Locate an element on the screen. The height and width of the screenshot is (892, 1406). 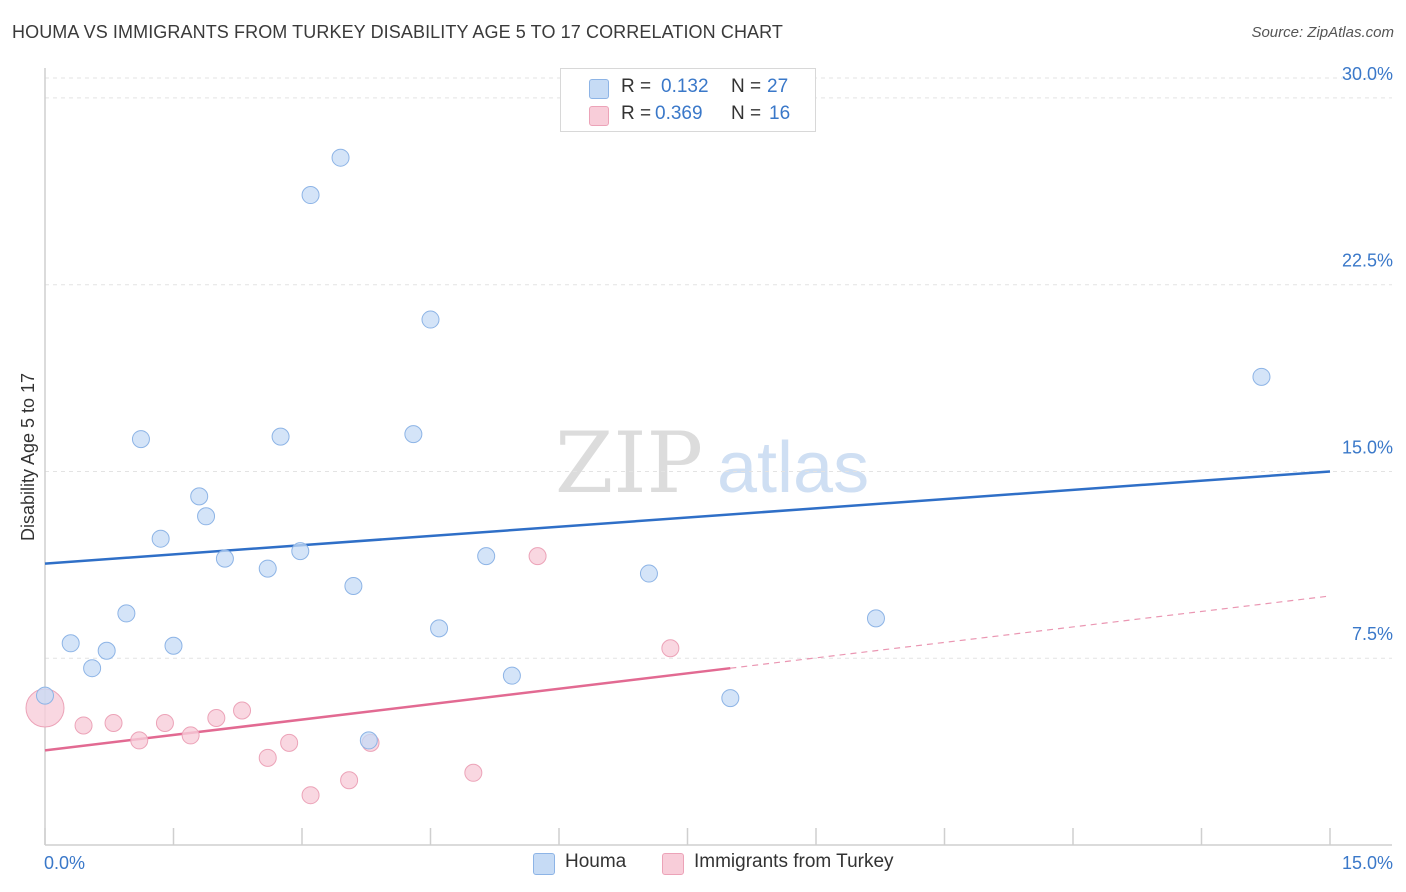
legend-row-houma: R = 0.132 N = 27 is located at coordinates (688, 89).